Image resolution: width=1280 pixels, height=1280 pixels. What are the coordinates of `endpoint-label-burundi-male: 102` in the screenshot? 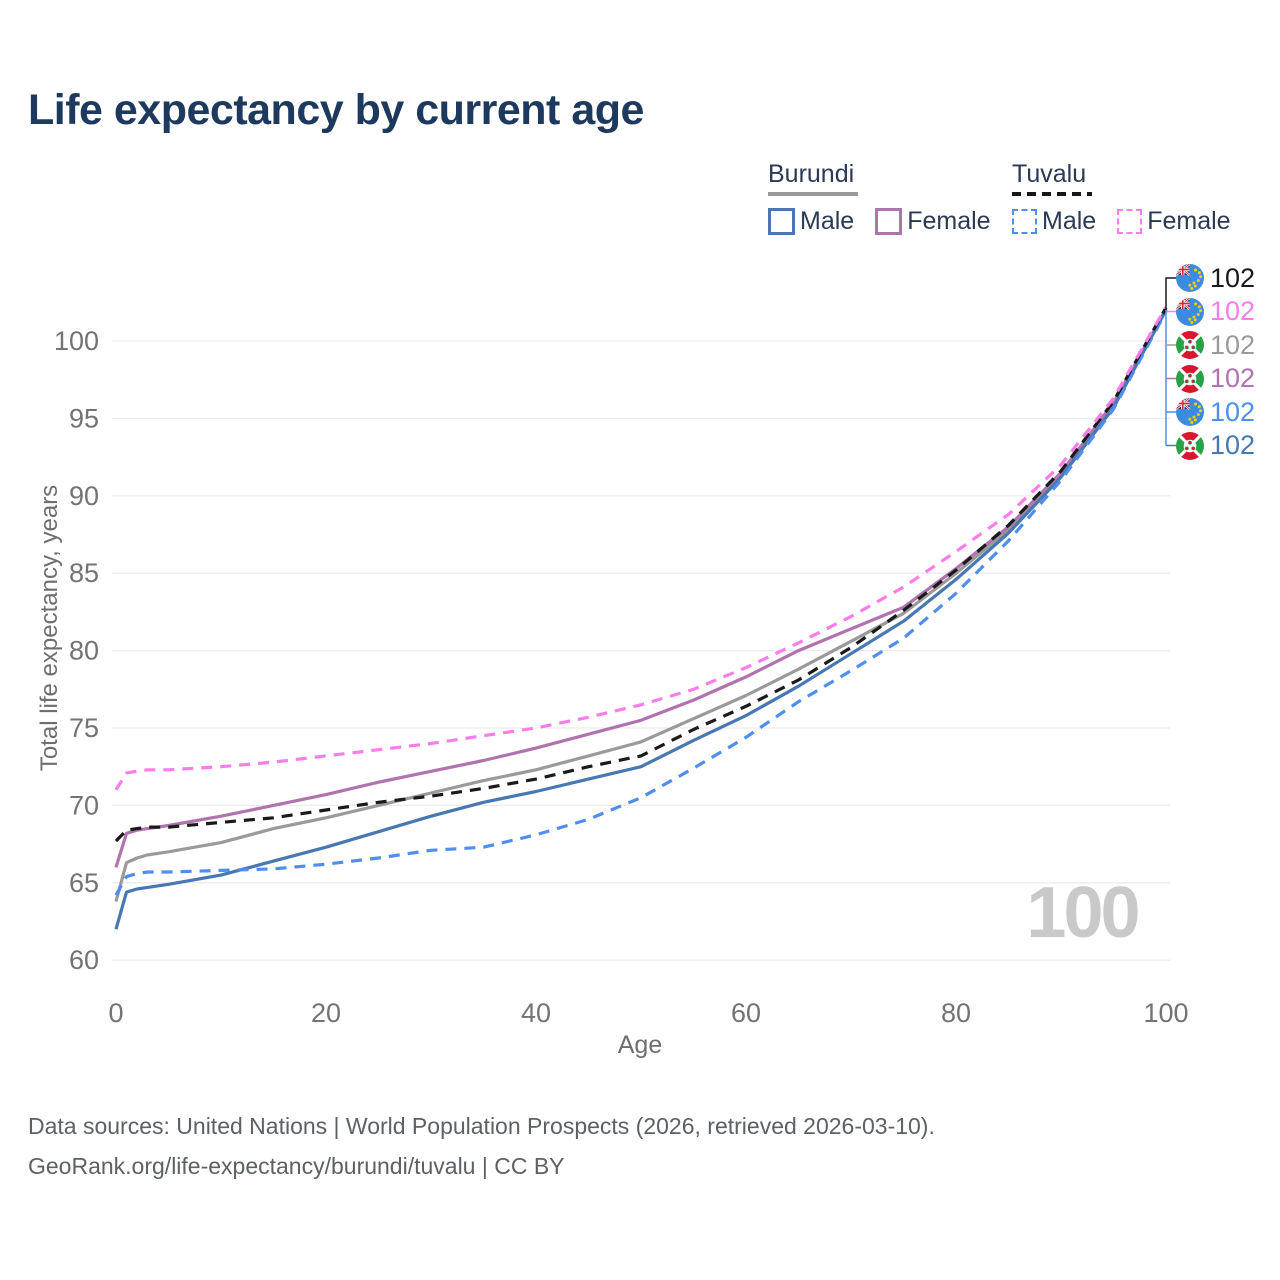 It's located at (1216, 445).